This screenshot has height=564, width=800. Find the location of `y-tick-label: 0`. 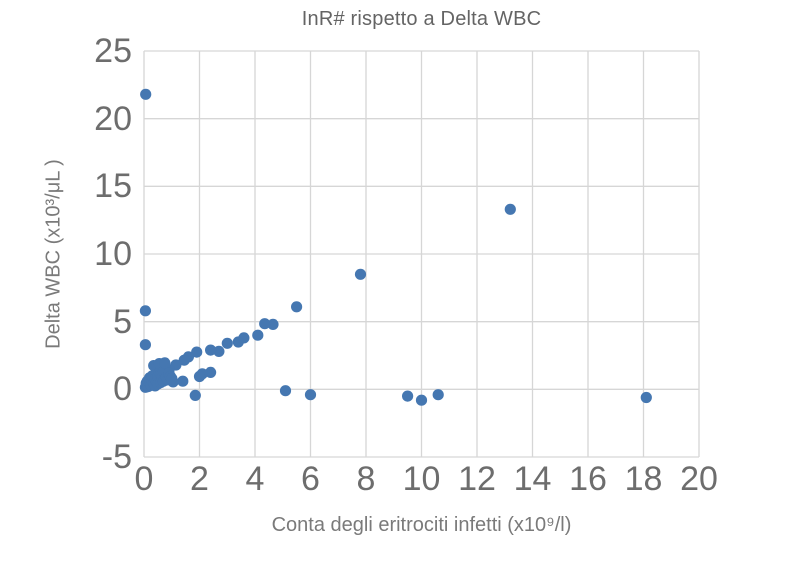

y-tick-label: 0 is located at coordinates (122, 389).